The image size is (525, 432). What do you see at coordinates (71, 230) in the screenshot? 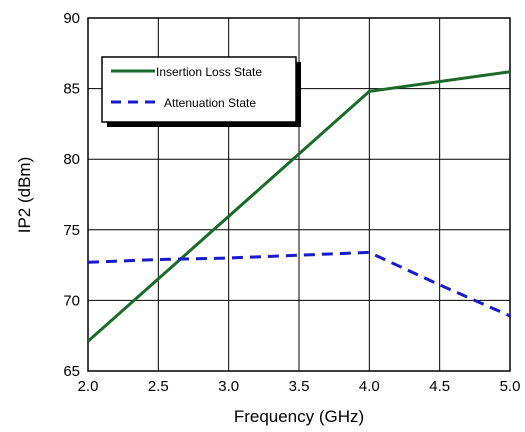
I see `y-tick-label: 75` at bounding box center [71, 230].